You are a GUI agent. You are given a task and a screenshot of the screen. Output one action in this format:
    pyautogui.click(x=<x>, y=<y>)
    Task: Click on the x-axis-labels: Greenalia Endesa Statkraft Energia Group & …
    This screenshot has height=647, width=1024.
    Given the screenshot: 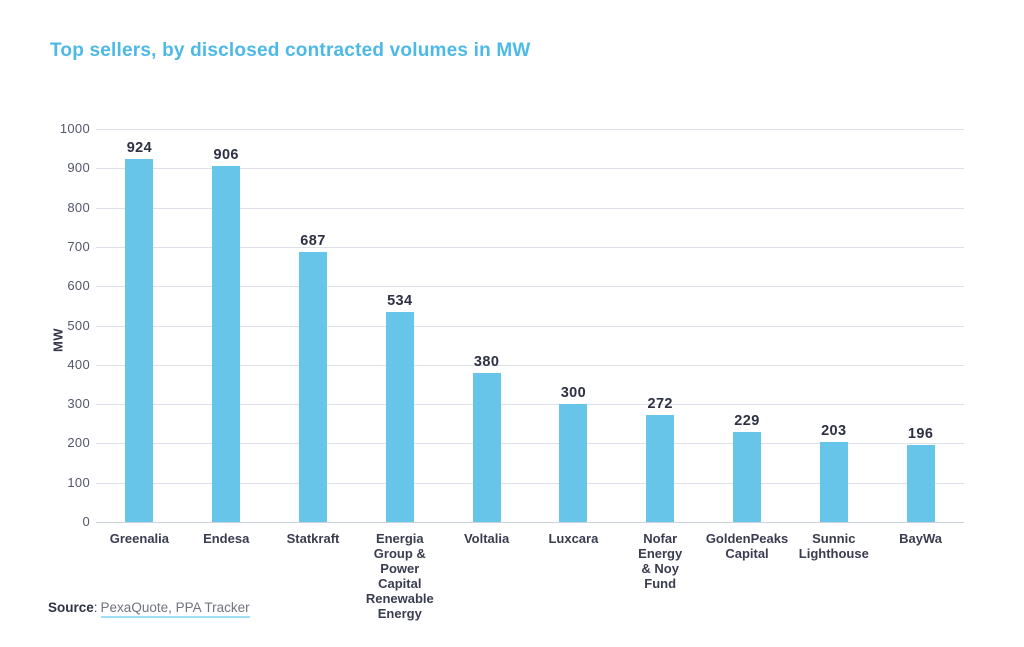 What is the action you would take?
    pyautogui.click(x=530, y=581)
    